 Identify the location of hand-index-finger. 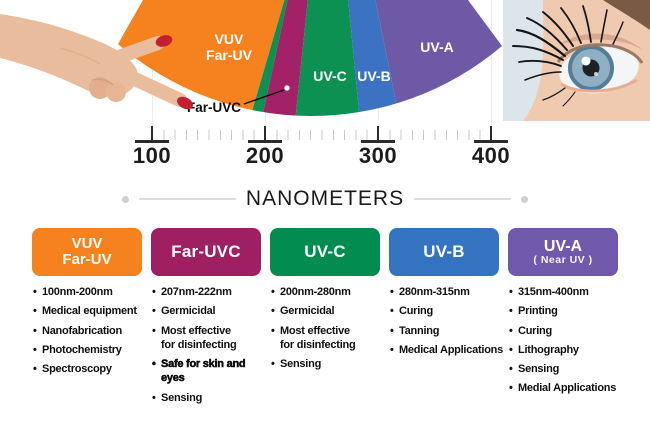
(152, 87).